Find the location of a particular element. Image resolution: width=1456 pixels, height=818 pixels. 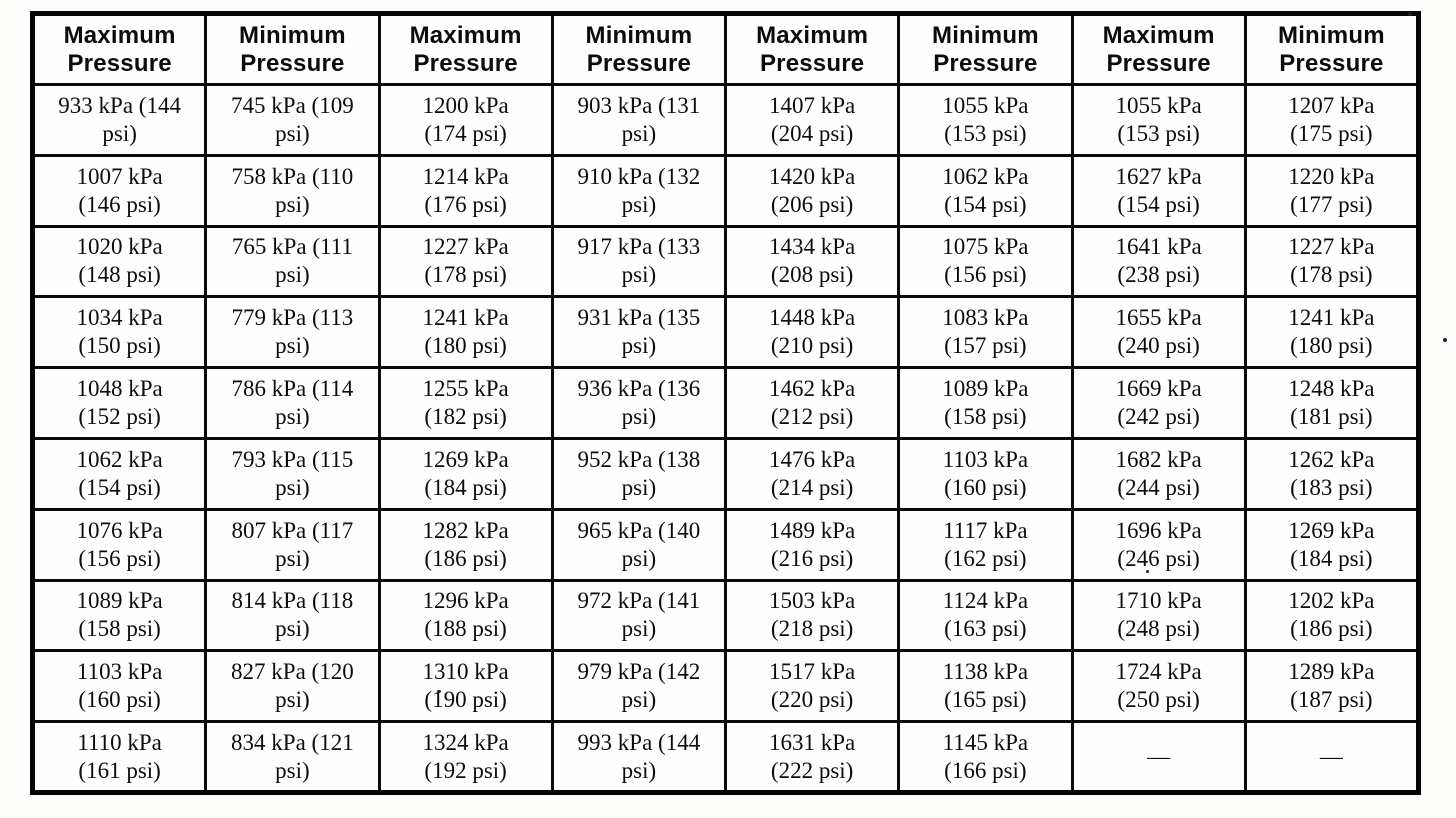

pressure-cell: 1696 kPa (246 psi) is located at coordinates (1158, 544).